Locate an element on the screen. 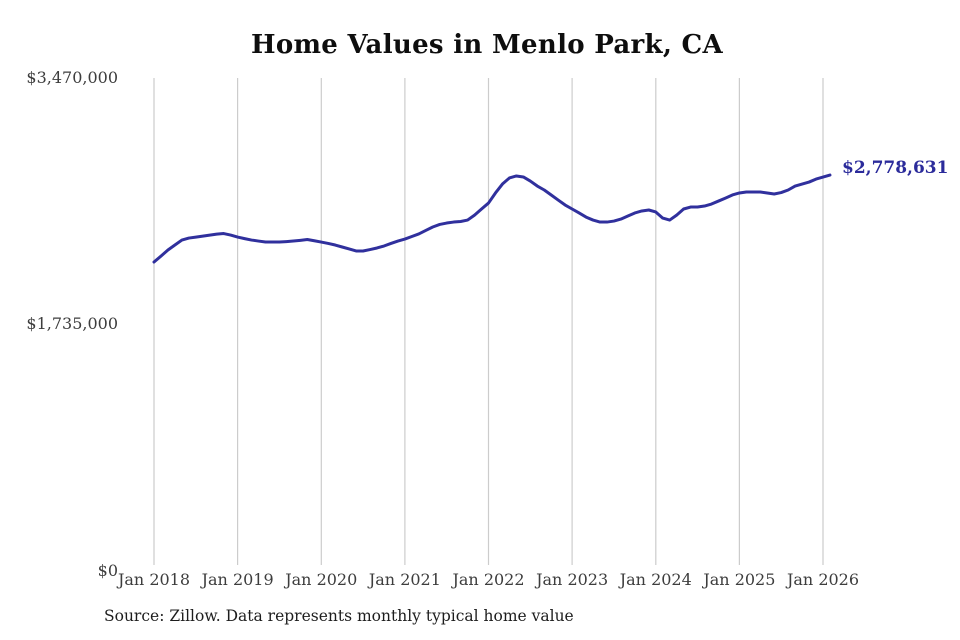 The width and height of the screenshot is (960, 640). x-tick-label: Jan 2021 is located at coordinates (404, 579).